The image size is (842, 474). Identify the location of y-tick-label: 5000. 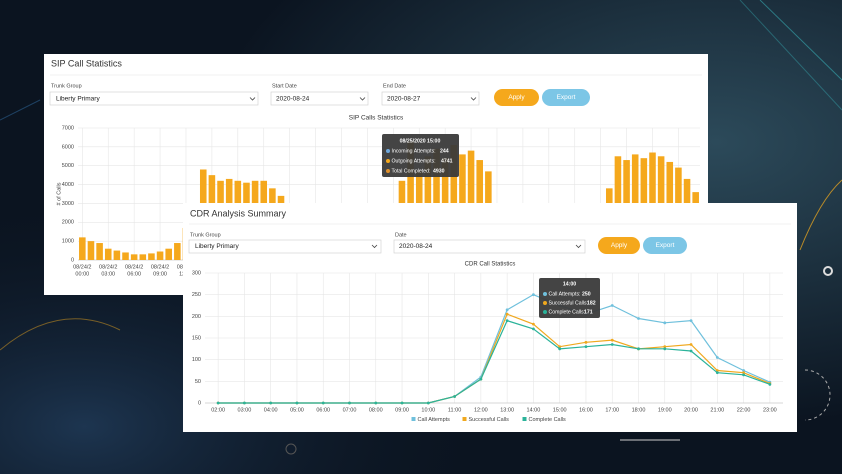
(68, 166).